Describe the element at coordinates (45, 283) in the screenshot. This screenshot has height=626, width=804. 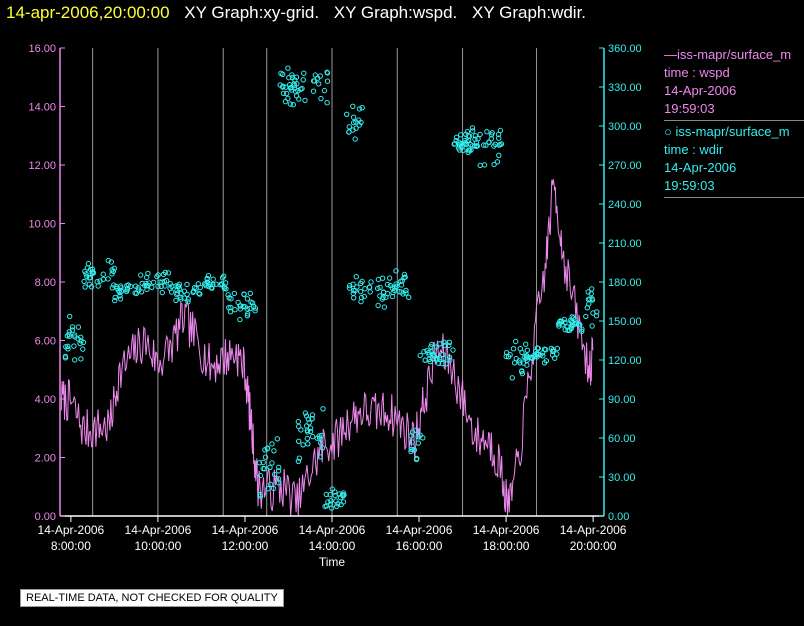
I see `left-tick-label: 8.00` at that location.